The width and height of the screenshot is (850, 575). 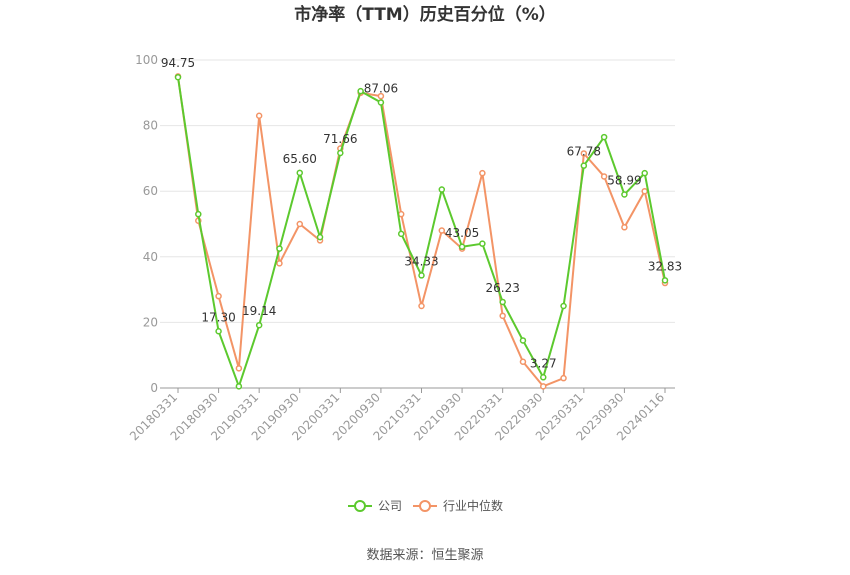 What do you see at coordinates (543, 363) in the screenshot?
I see `data-label: 3.27` at bounding box center [543, 363].